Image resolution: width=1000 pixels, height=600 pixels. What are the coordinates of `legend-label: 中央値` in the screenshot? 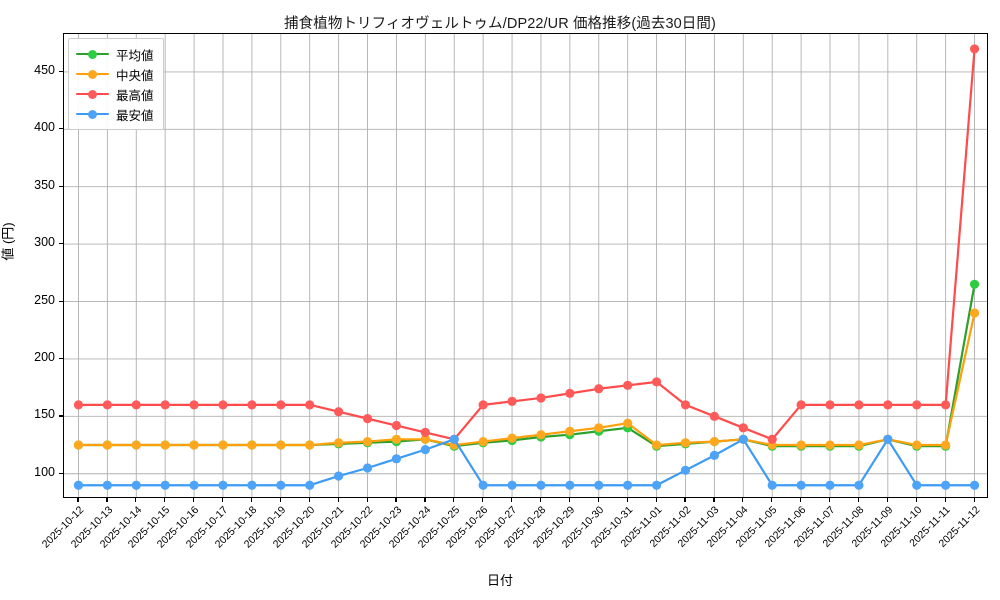 It's located at (135, 75).